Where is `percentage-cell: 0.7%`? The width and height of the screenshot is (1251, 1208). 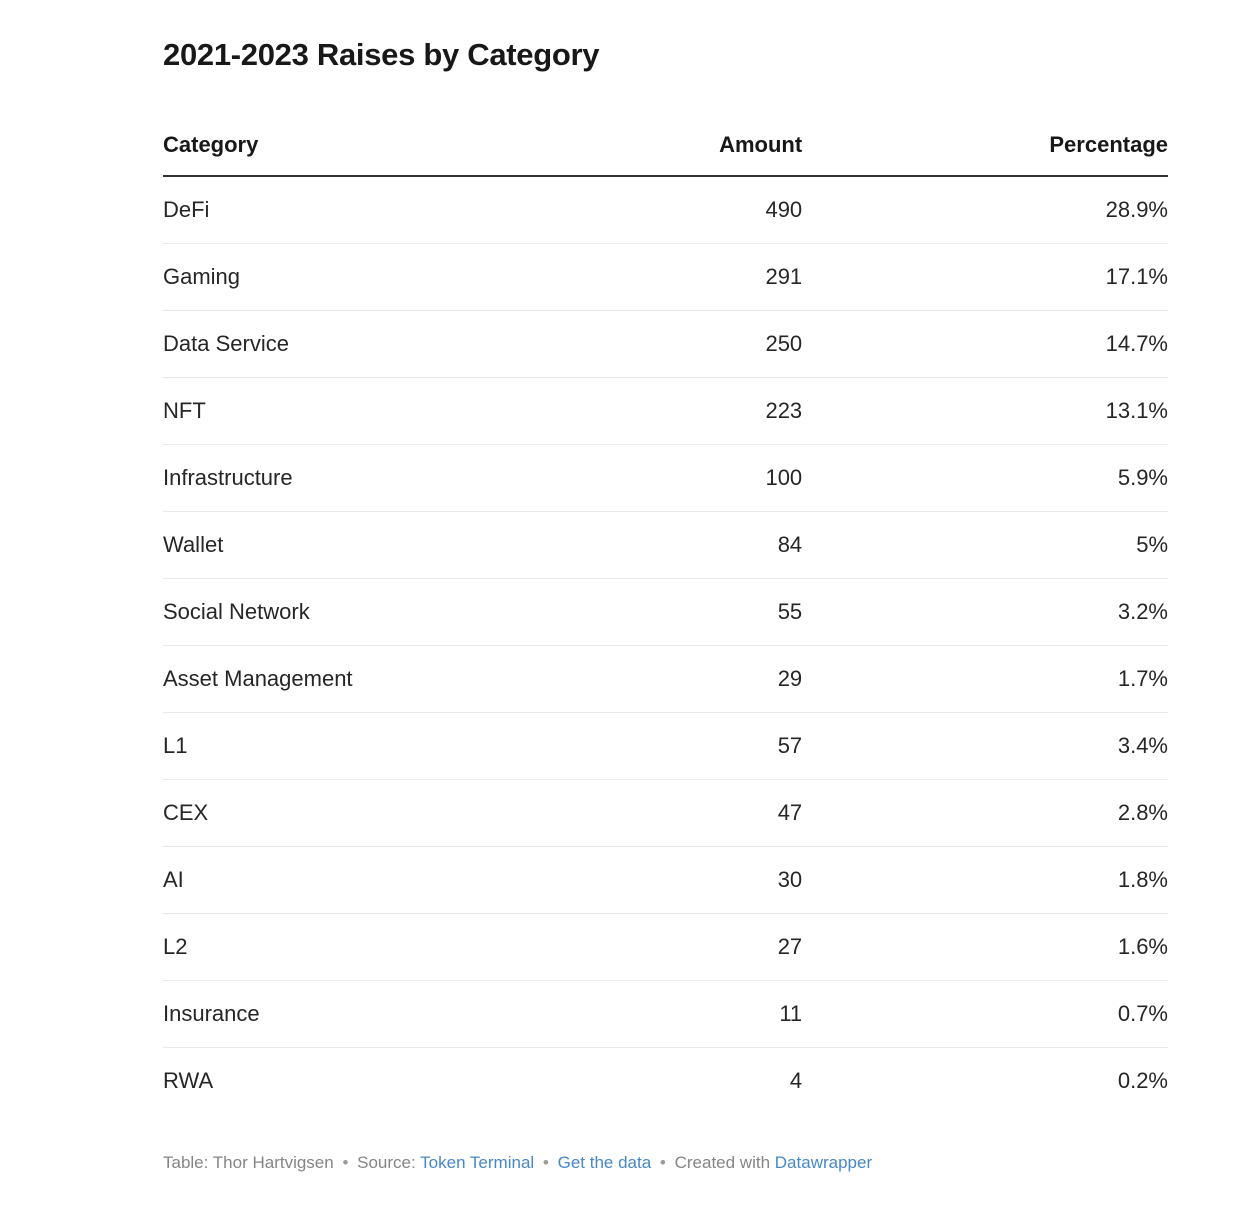
percentage-cell: 0.7% is located at coordinates (985, 1014).